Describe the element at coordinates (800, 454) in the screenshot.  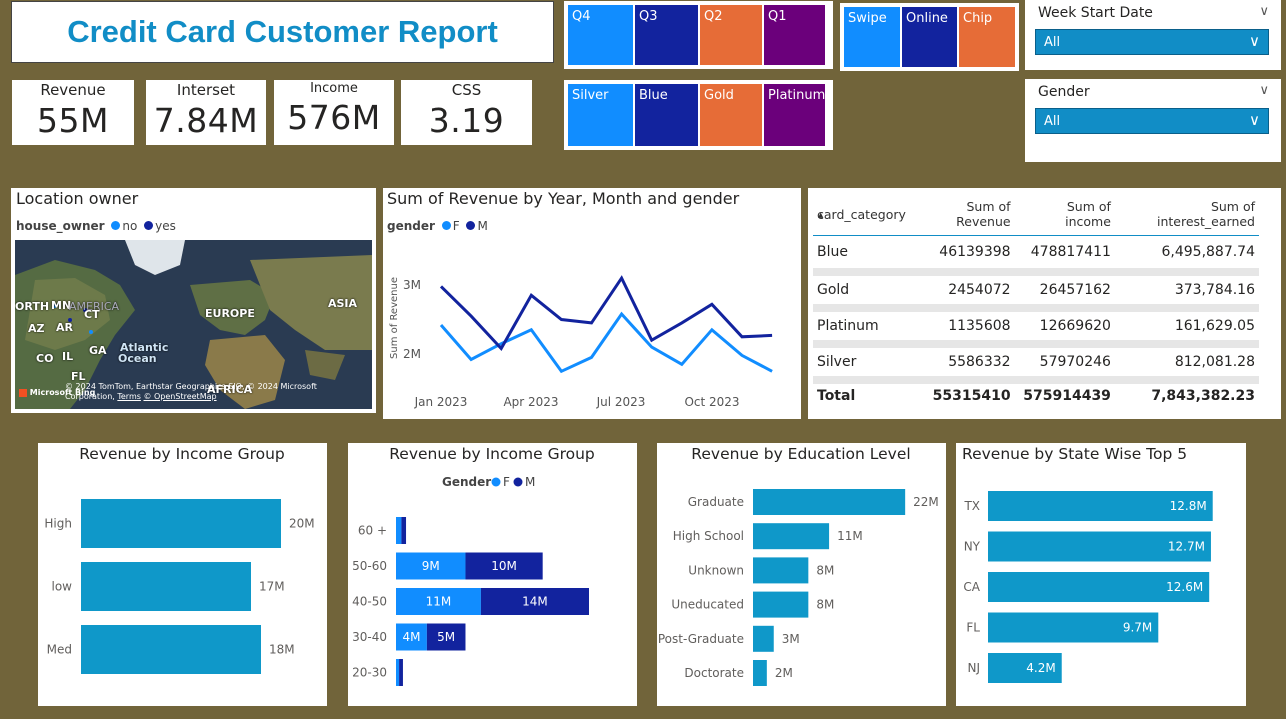
I see `bar-chart-title: Revenue by Education Level` at that location.